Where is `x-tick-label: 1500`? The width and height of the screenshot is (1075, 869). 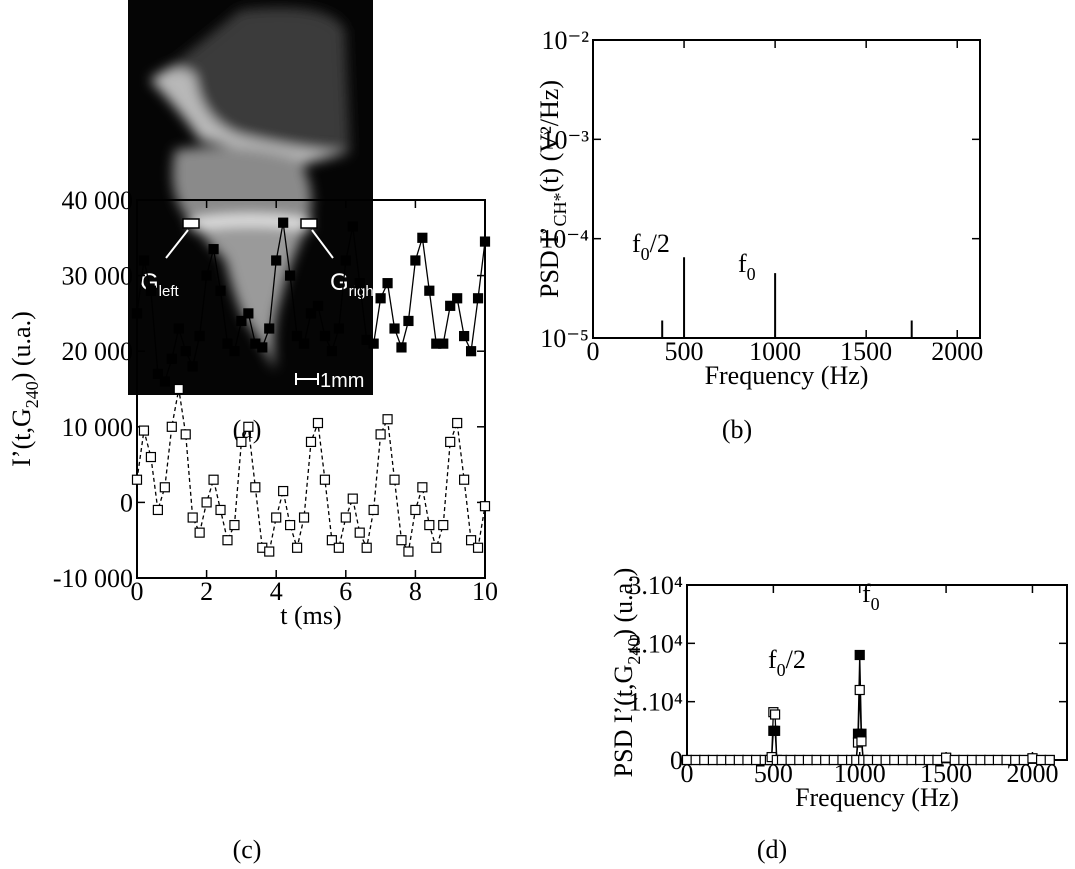 x-tick-label: 1500 is located at coordinates (866, 351).